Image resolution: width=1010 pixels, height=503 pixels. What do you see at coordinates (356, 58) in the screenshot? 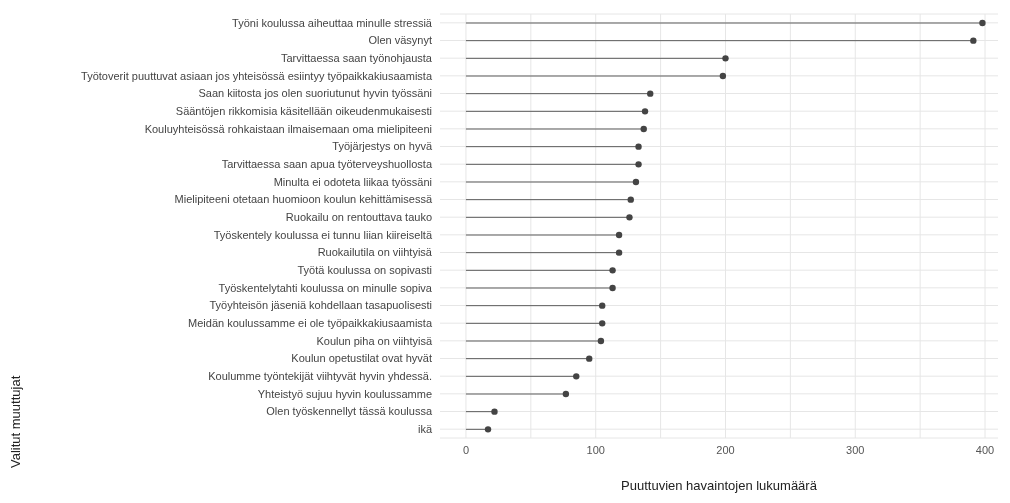
I see `y-tick-label: Tarvittaessa saan työnohjausta` at bounding box center [356, 58].